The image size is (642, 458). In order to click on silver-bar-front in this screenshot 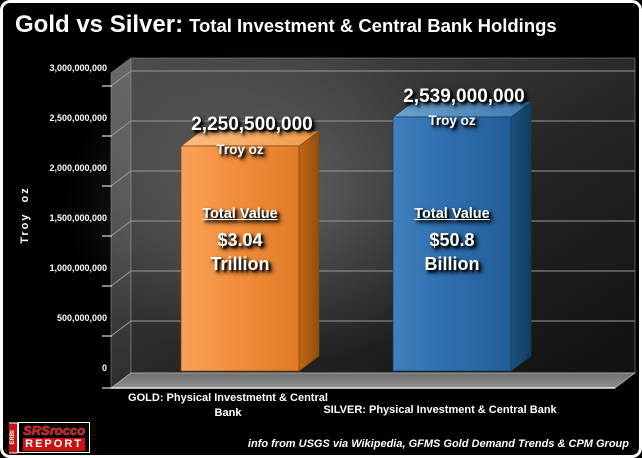, I will do `click(452, 244)`.